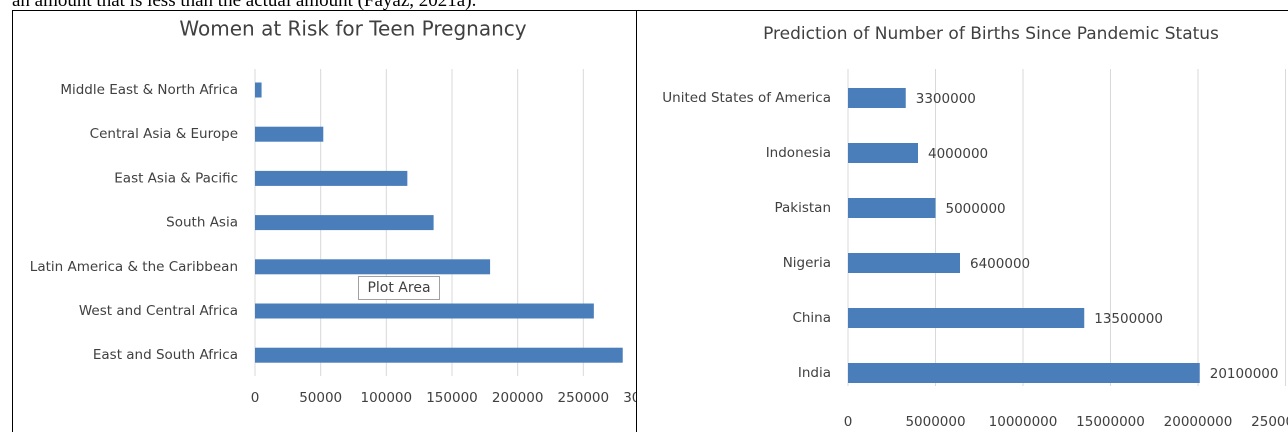  What do you see at coordinates (149, 90) in the screenshot?
I see `y-tick-label: Middle East & North Africa` at bounding box center [149, 90].